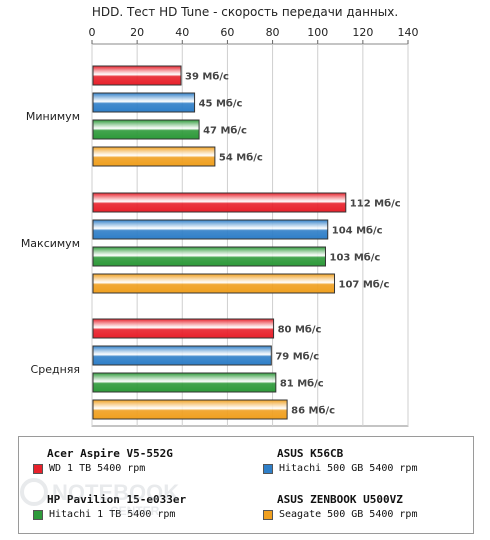  What do you see at coordinates (38, 515) in the screenshot?
I see `legend-swatch-green` at bounding box center [38, 515].